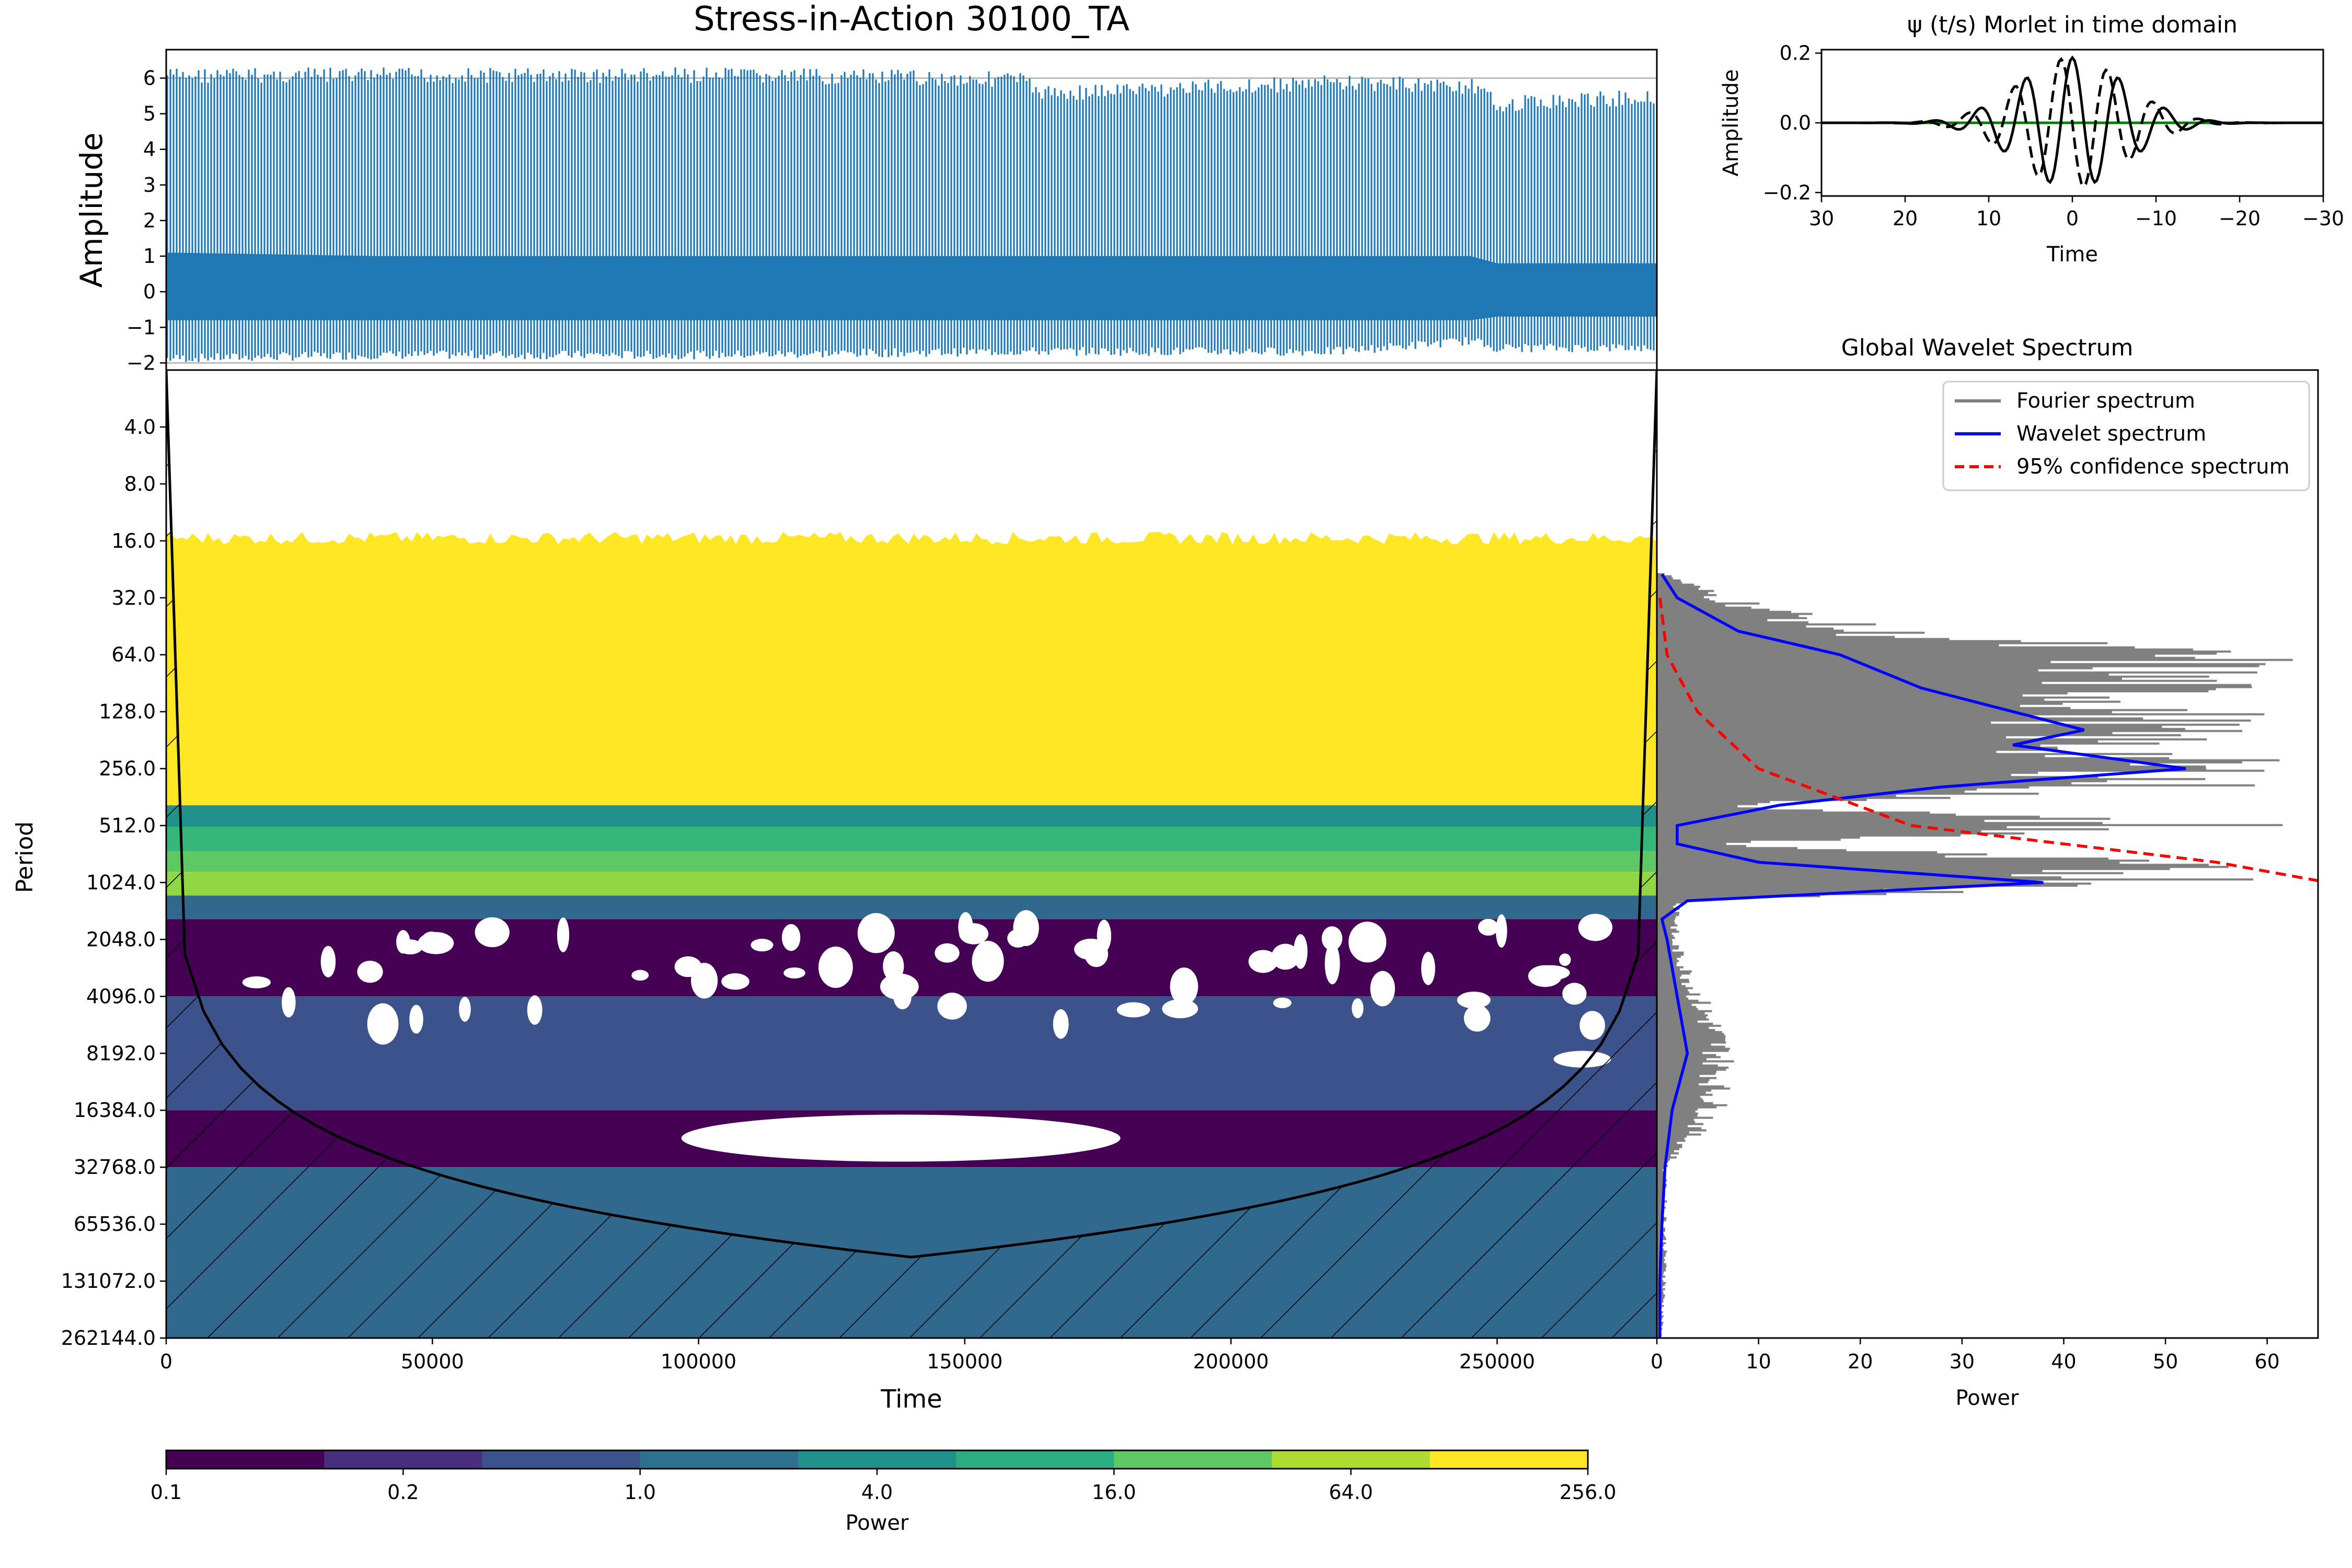  I want to click on scalogram-ytick-label-16: 262144.0, so click(108, 1338).